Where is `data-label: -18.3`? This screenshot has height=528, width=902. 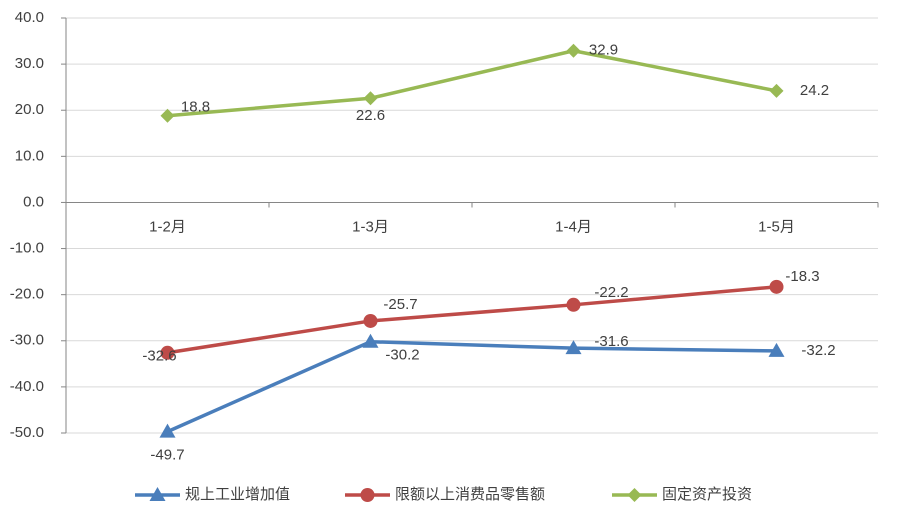
data-label: -18.3 is located at coordinates (802, 276).